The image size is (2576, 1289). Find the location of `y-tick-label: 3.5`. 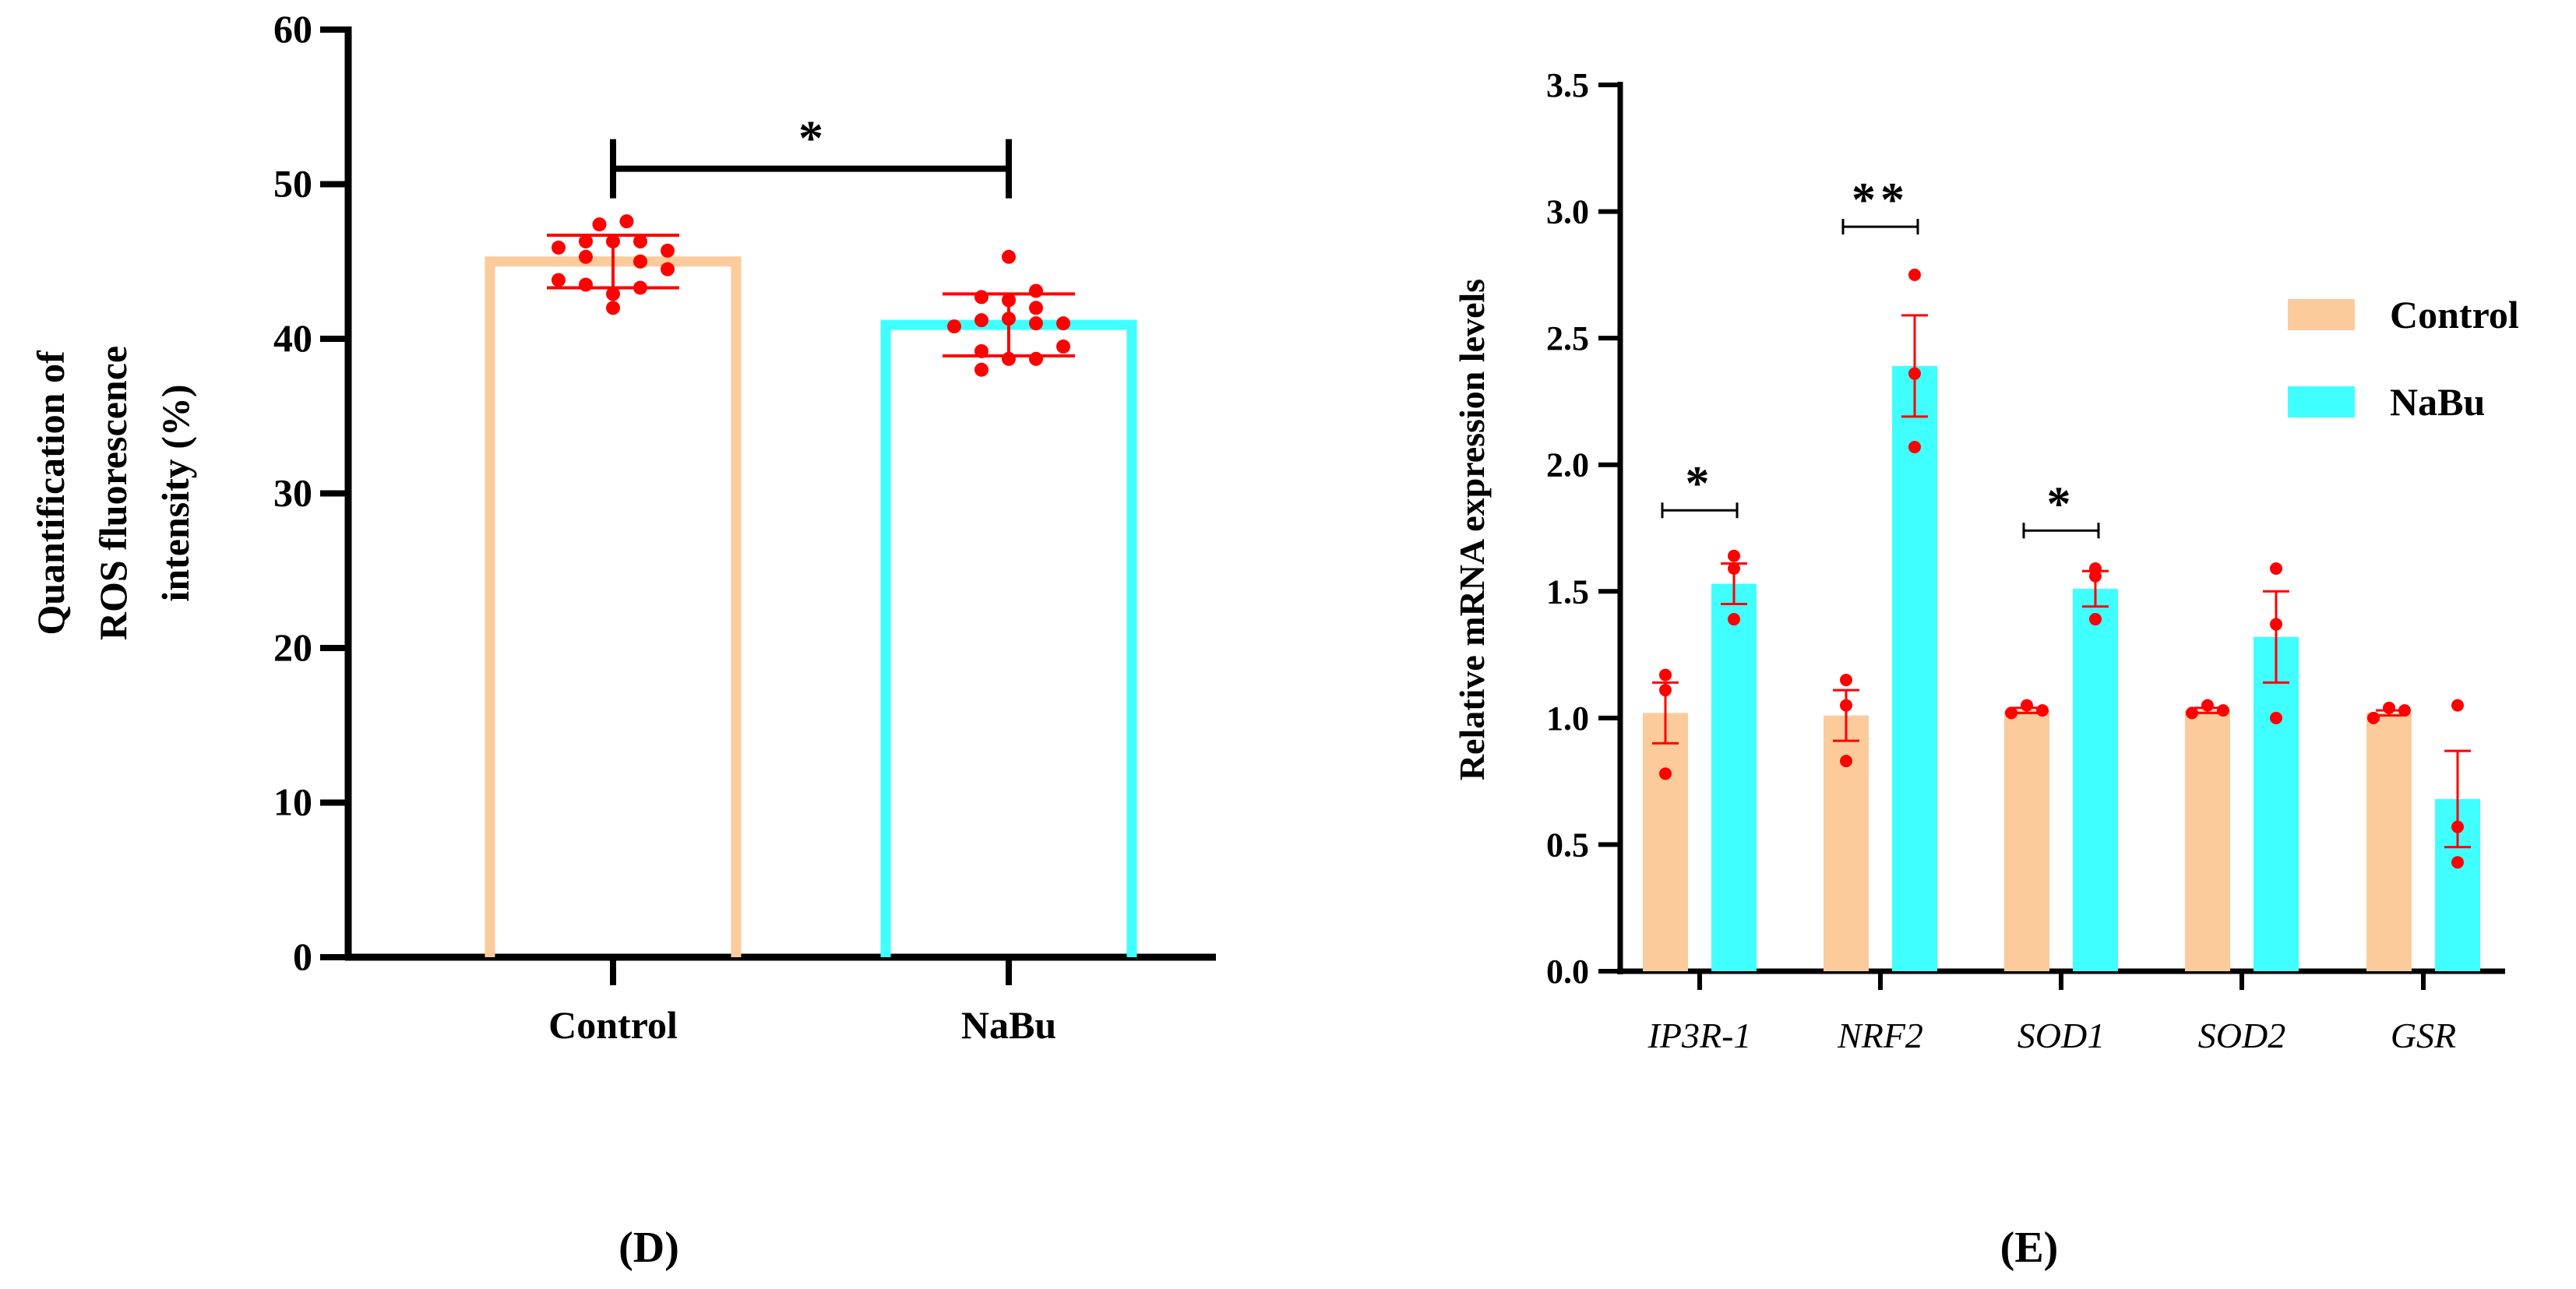

y-tick-label: 3.5 is located at coordinates (1567, 85).